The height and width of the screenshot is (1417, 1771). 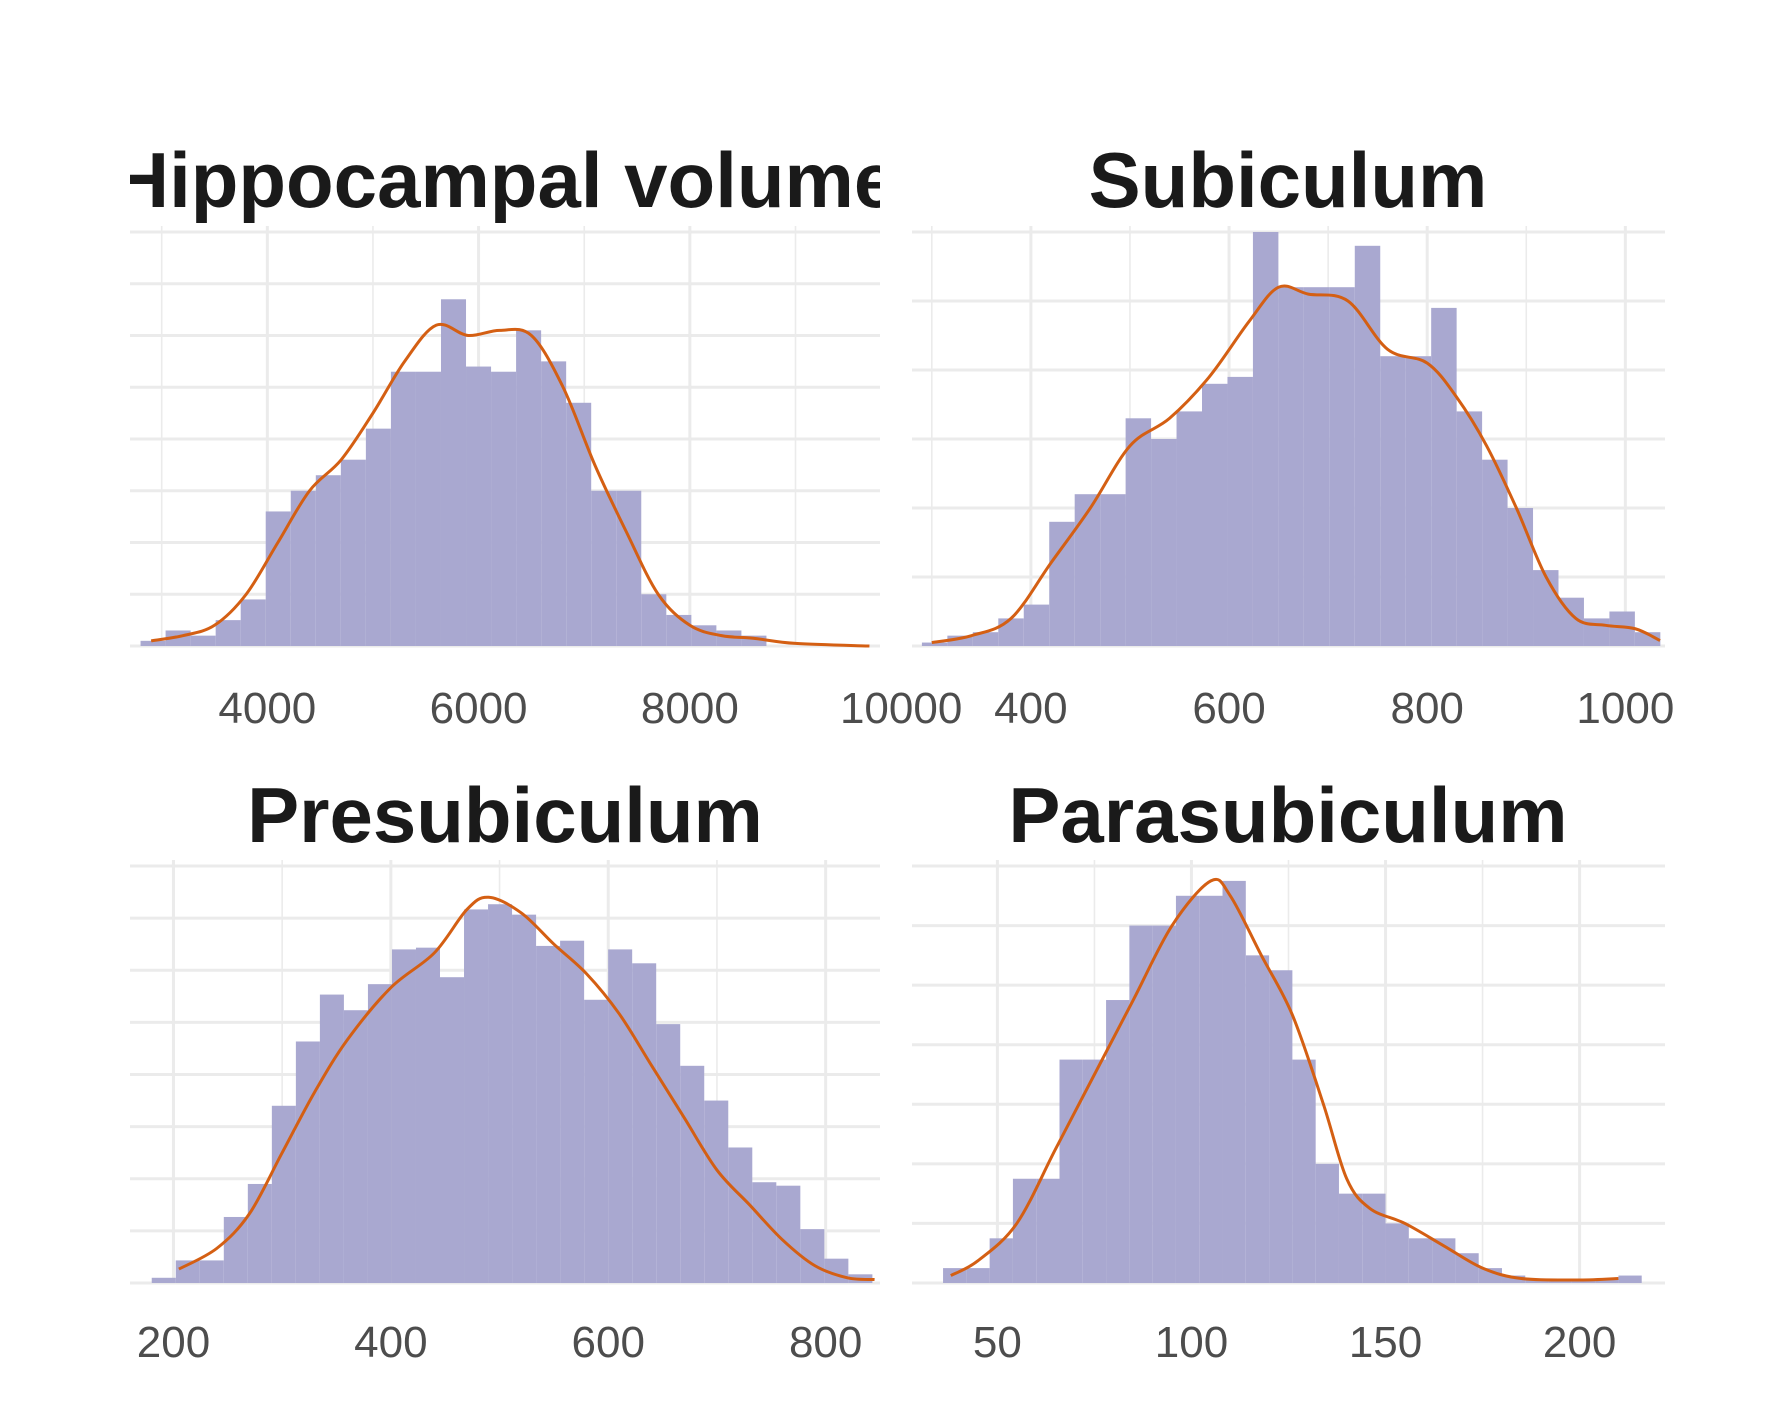 I want to click on x-tick-label: 1000, so click(x=1625, y=708).